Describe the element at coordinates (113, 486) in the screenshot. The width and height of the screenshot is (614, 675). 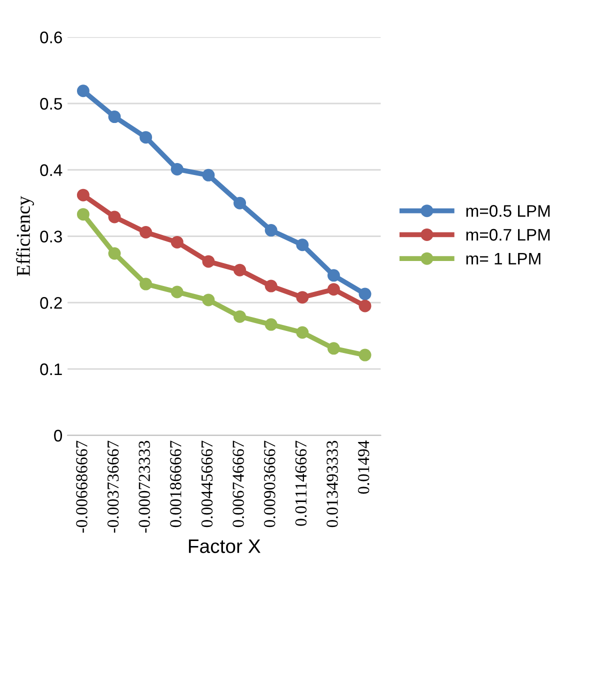
I see `x-tick-label: -0.003736667` at that location.